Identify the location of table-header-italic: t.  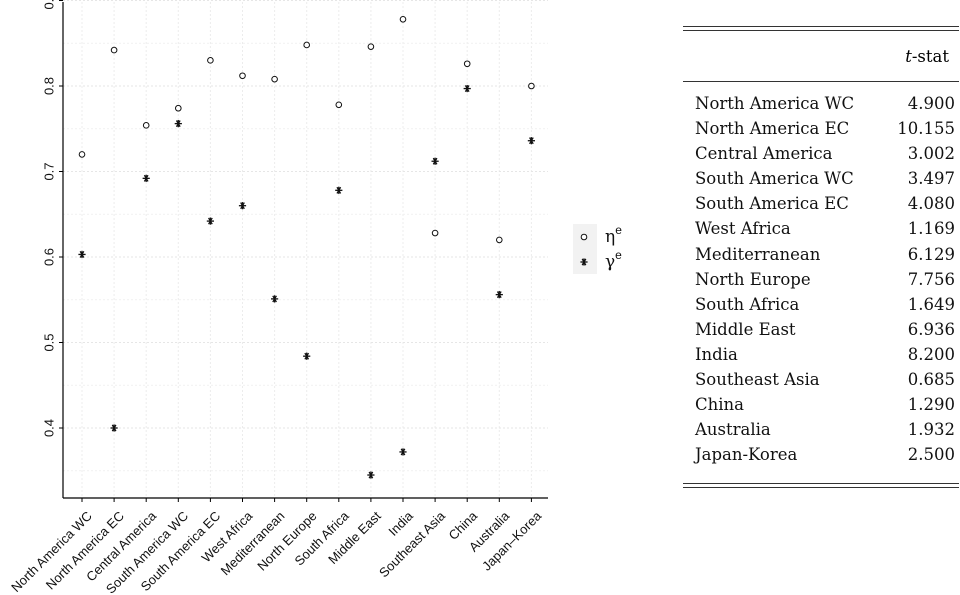
(908, 56).